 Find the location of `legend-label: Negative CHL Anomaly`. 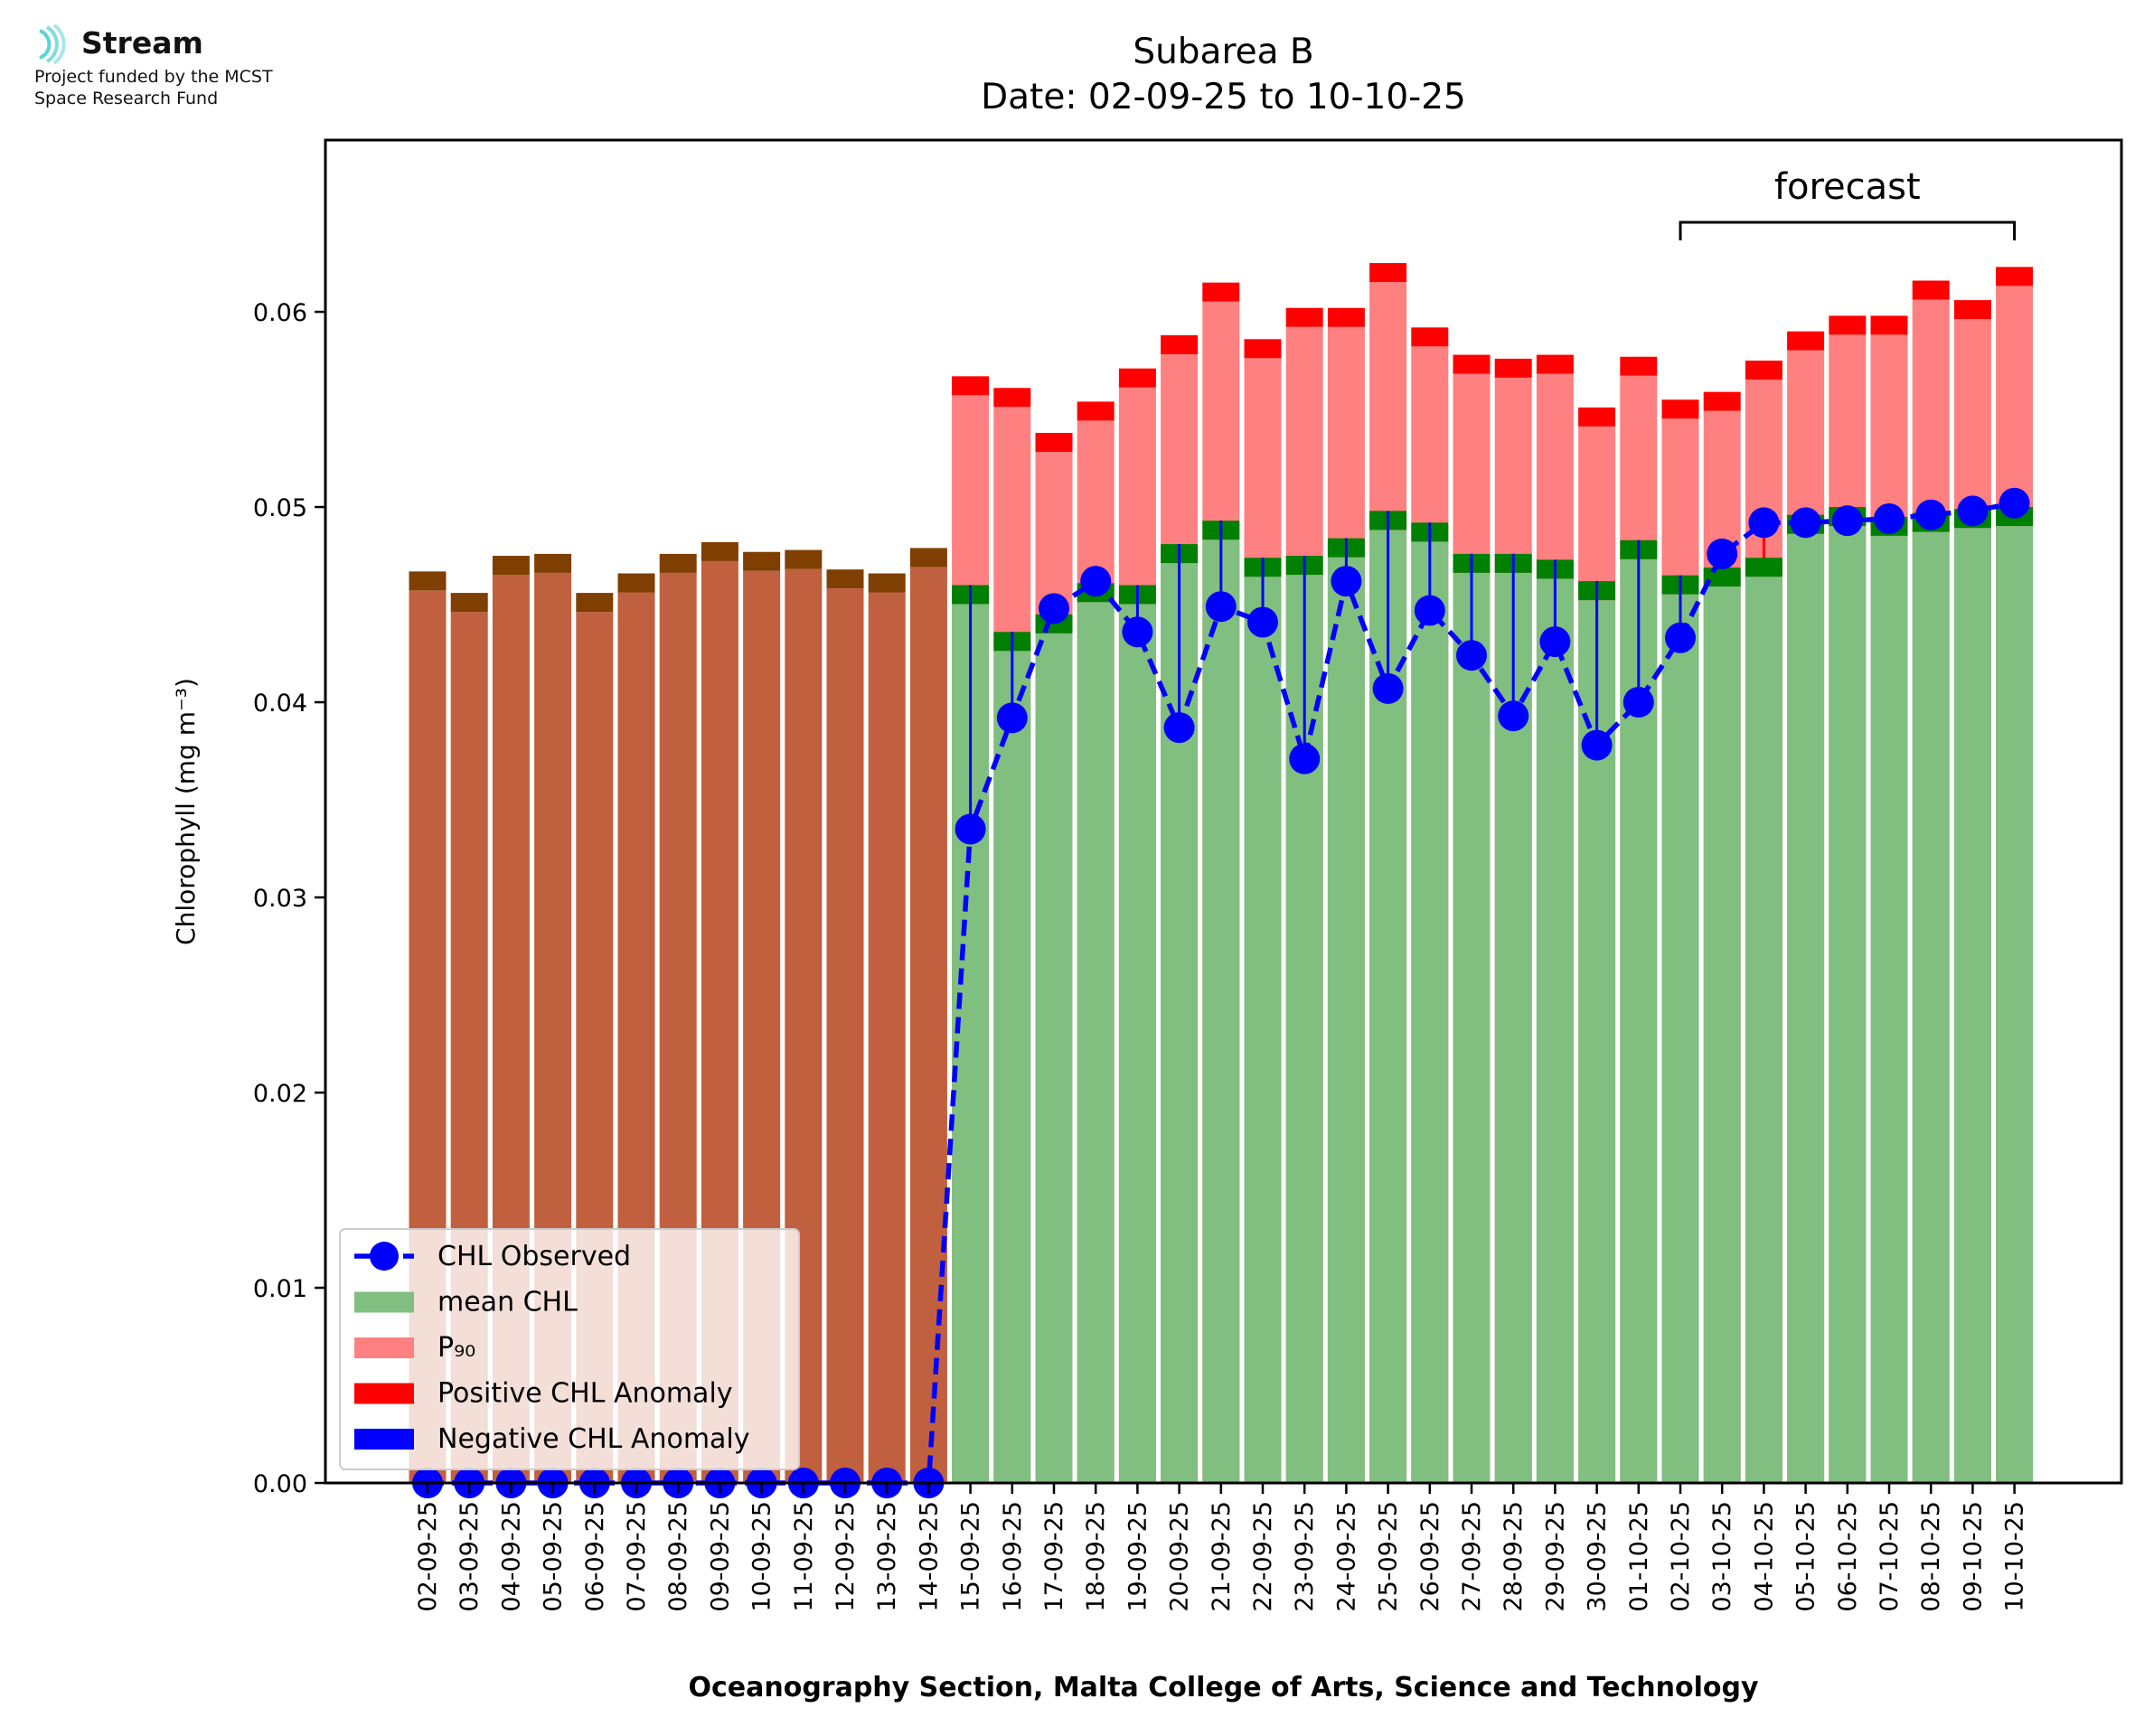

legend-label: Negative CHL Anomaly is located at coordinates (593, 1439).